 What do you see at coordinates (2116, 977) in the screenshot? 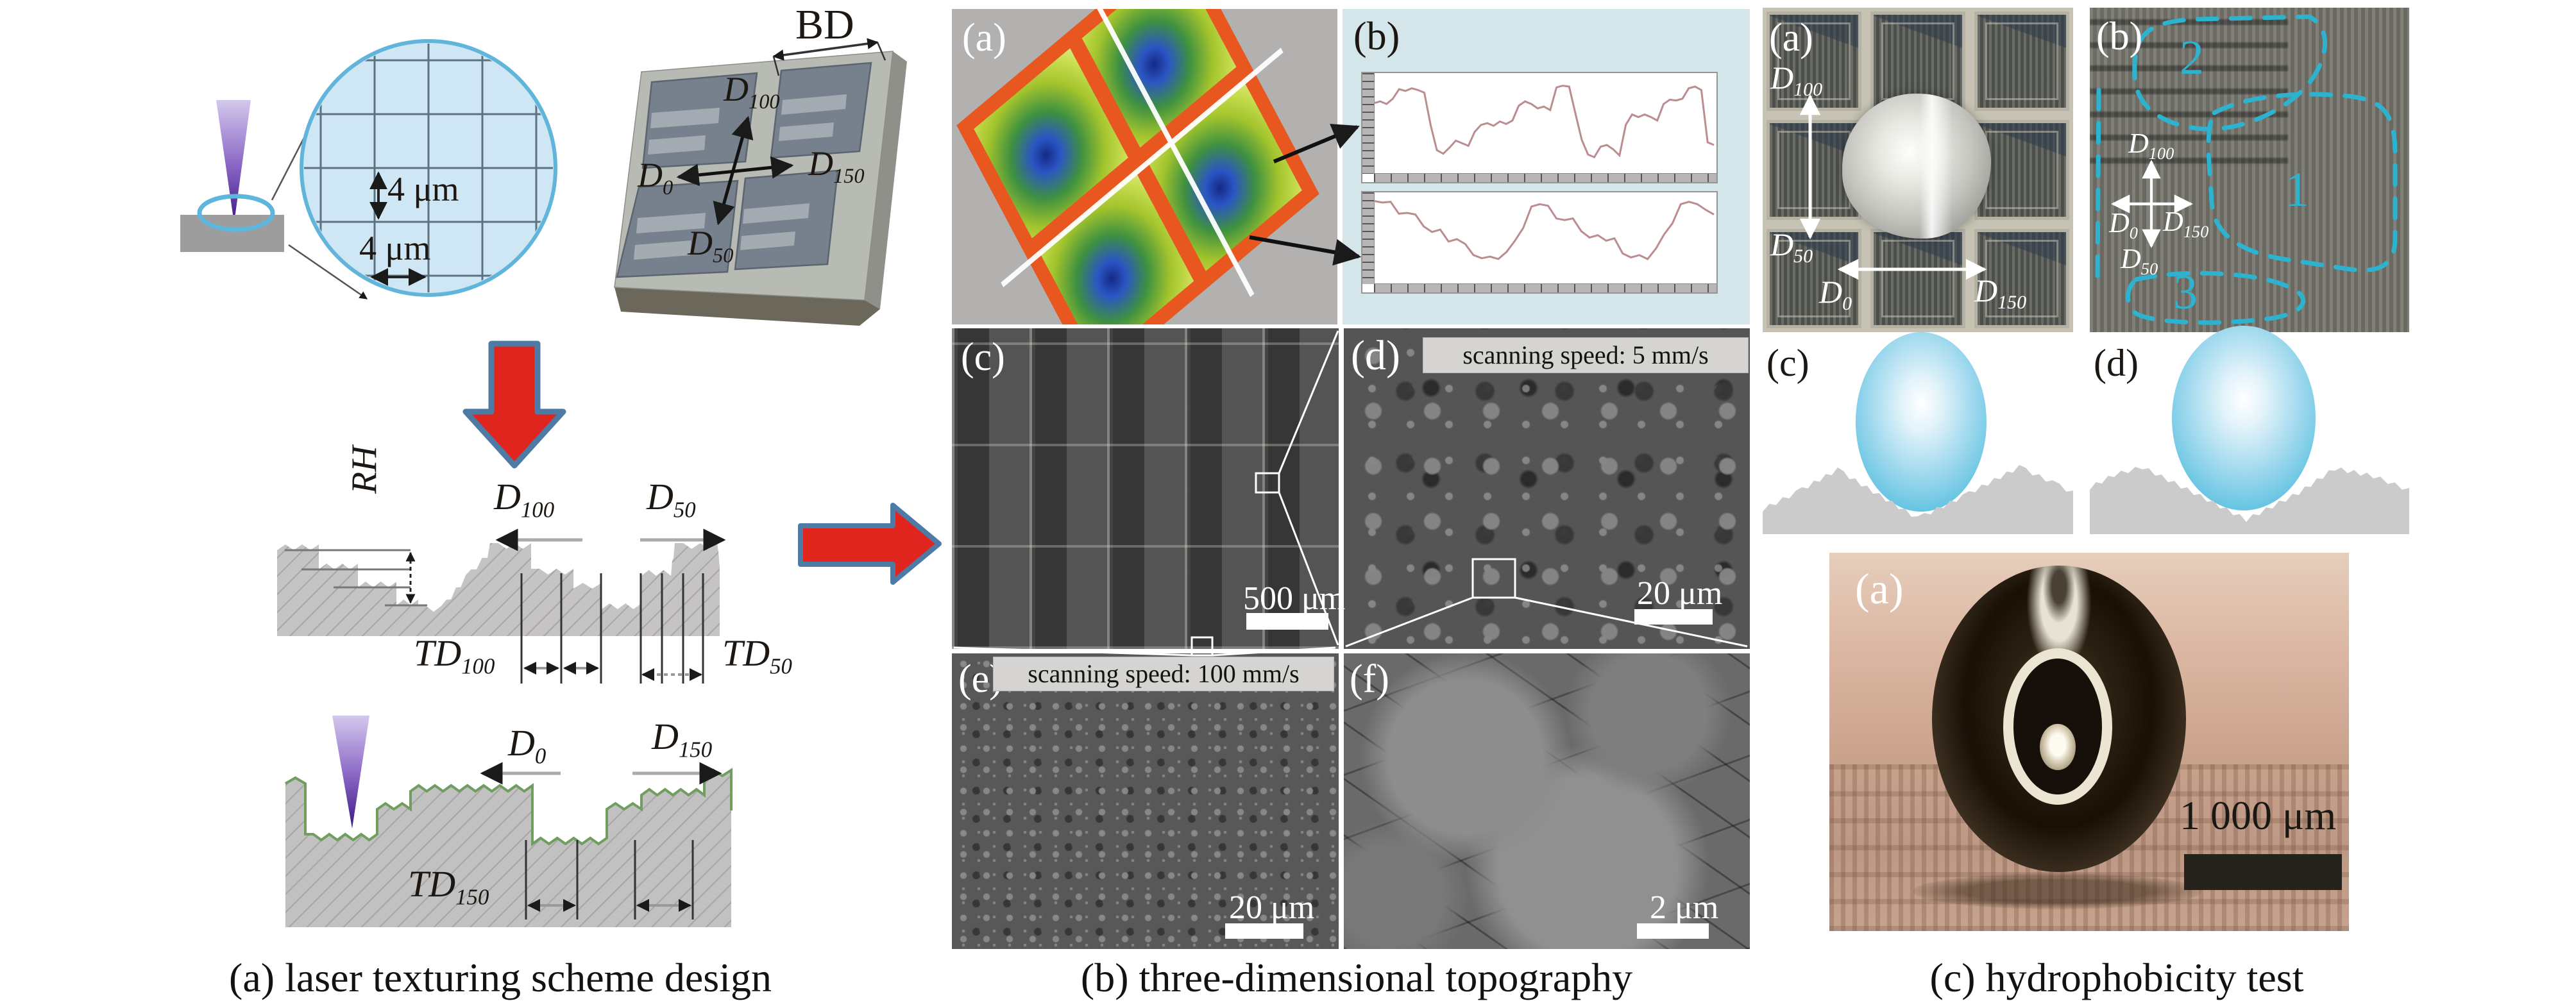
I see `caption-right: (c) hydrophobicity test` at bounding box center [2116, 977].